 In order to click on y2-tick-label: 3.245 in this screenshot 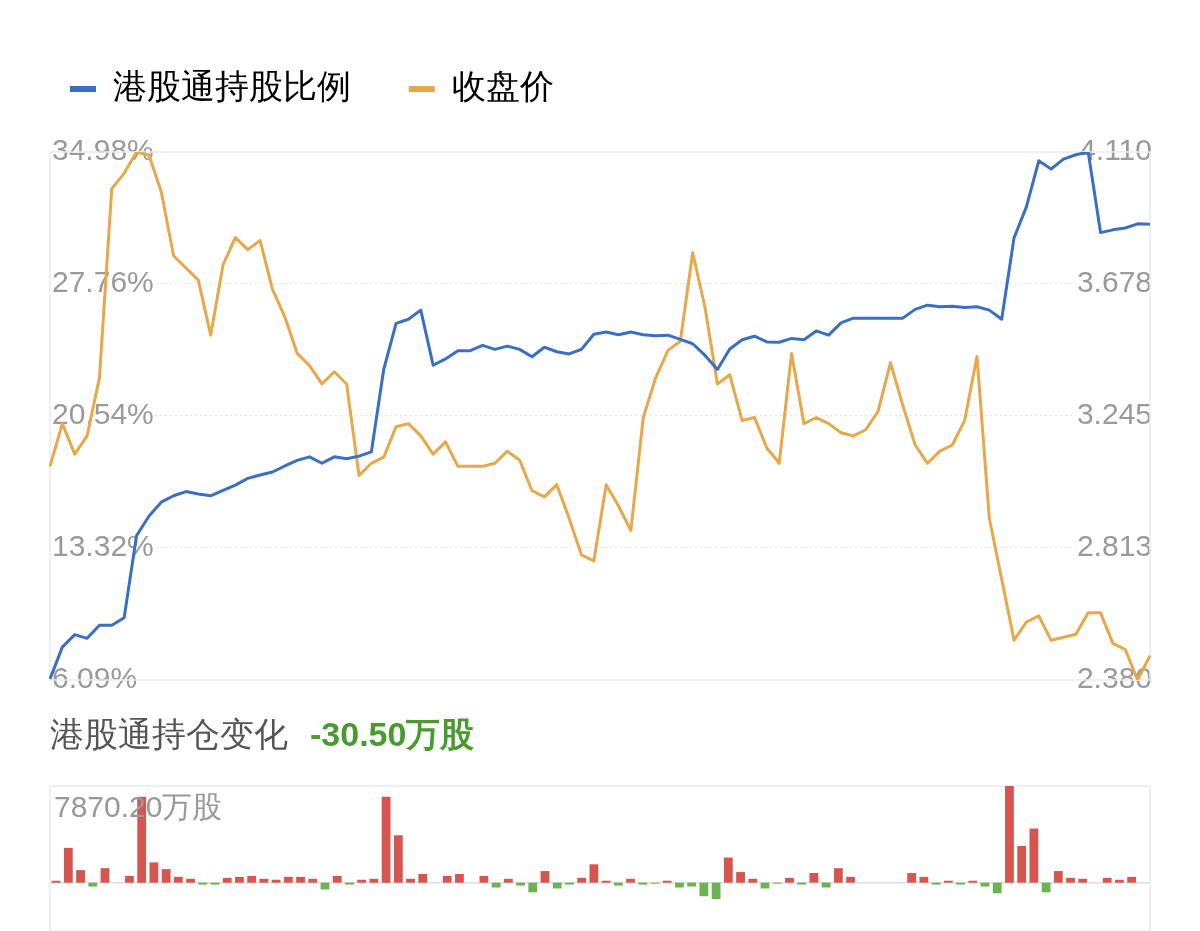, I will do `click(1114, 414)`.